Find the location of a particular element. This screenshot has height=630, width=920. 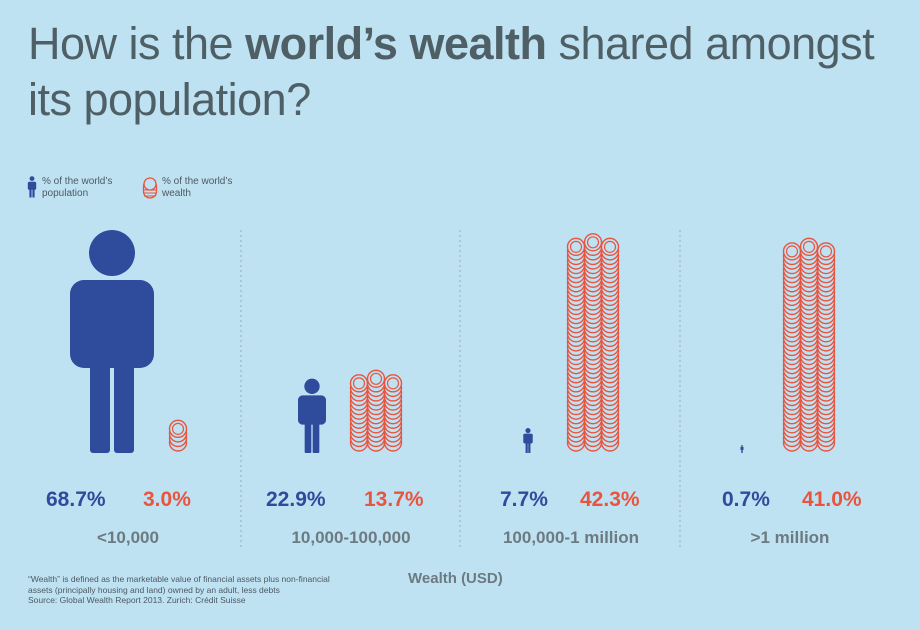

wealth-value-label: 41.0% is located at coordinates (832, 499).